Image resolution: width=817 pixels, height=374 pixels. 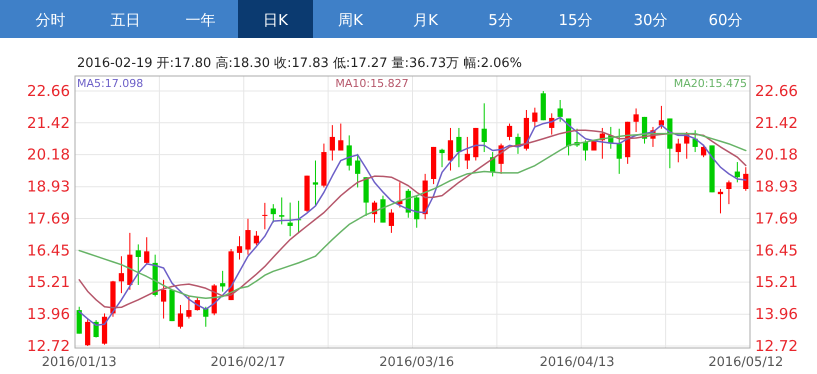 I want to click on text: 30分, so click(x=650, y=20).